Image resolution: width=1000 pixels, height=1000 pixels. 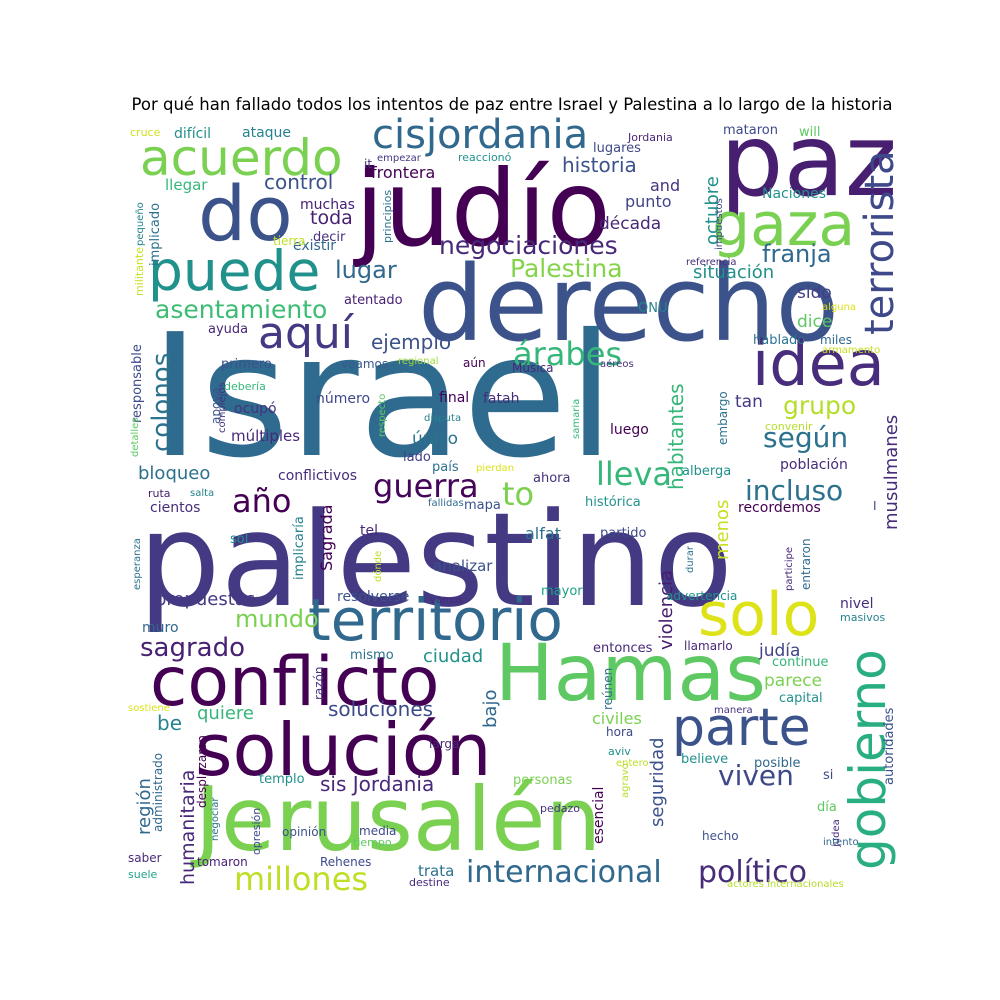 What do you see at coordinates (560, 808) in the screenshot?
I see `cloud-word: pedazo` at bounding box center [560, 808].